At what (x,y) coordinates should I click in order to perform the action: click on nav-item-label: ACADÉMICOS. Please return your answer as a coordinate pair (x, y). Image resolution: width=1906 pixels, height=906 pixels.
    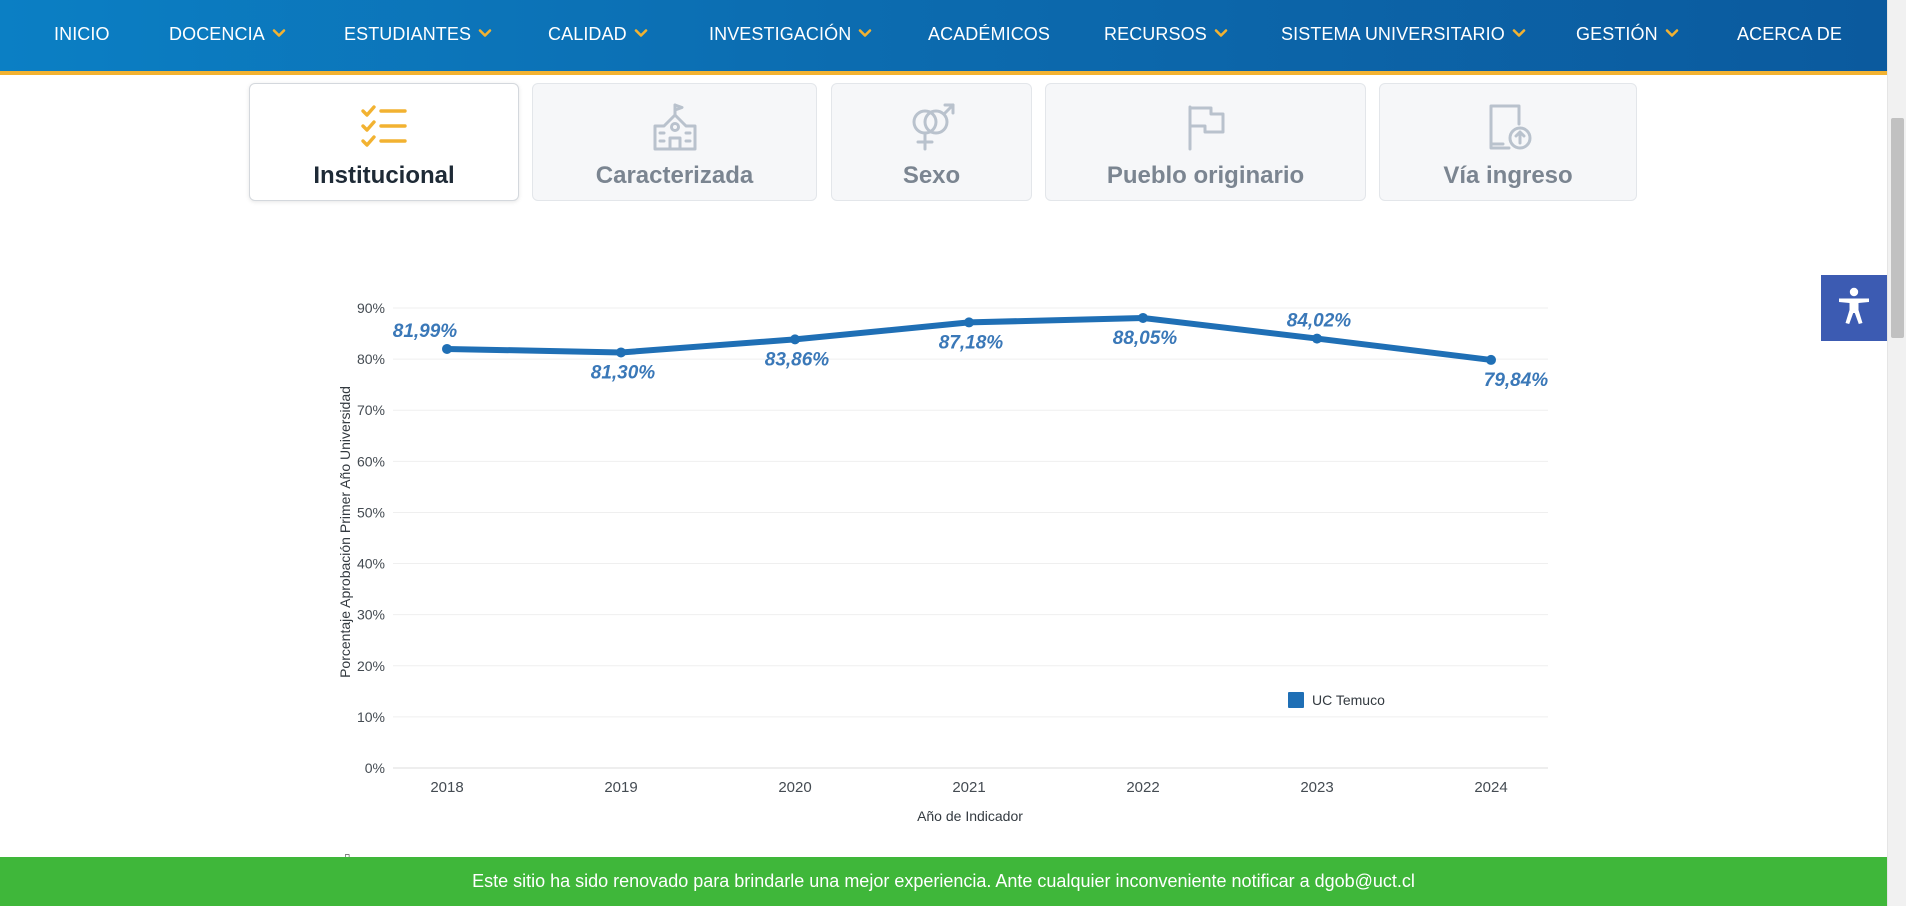
    Looking at the image, I should click on (989, 34).